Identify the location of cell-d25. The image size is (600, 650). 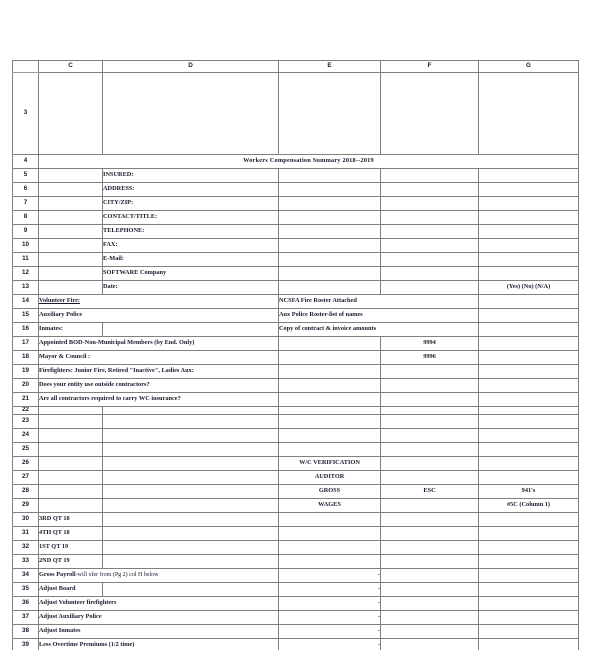
(190, 449).